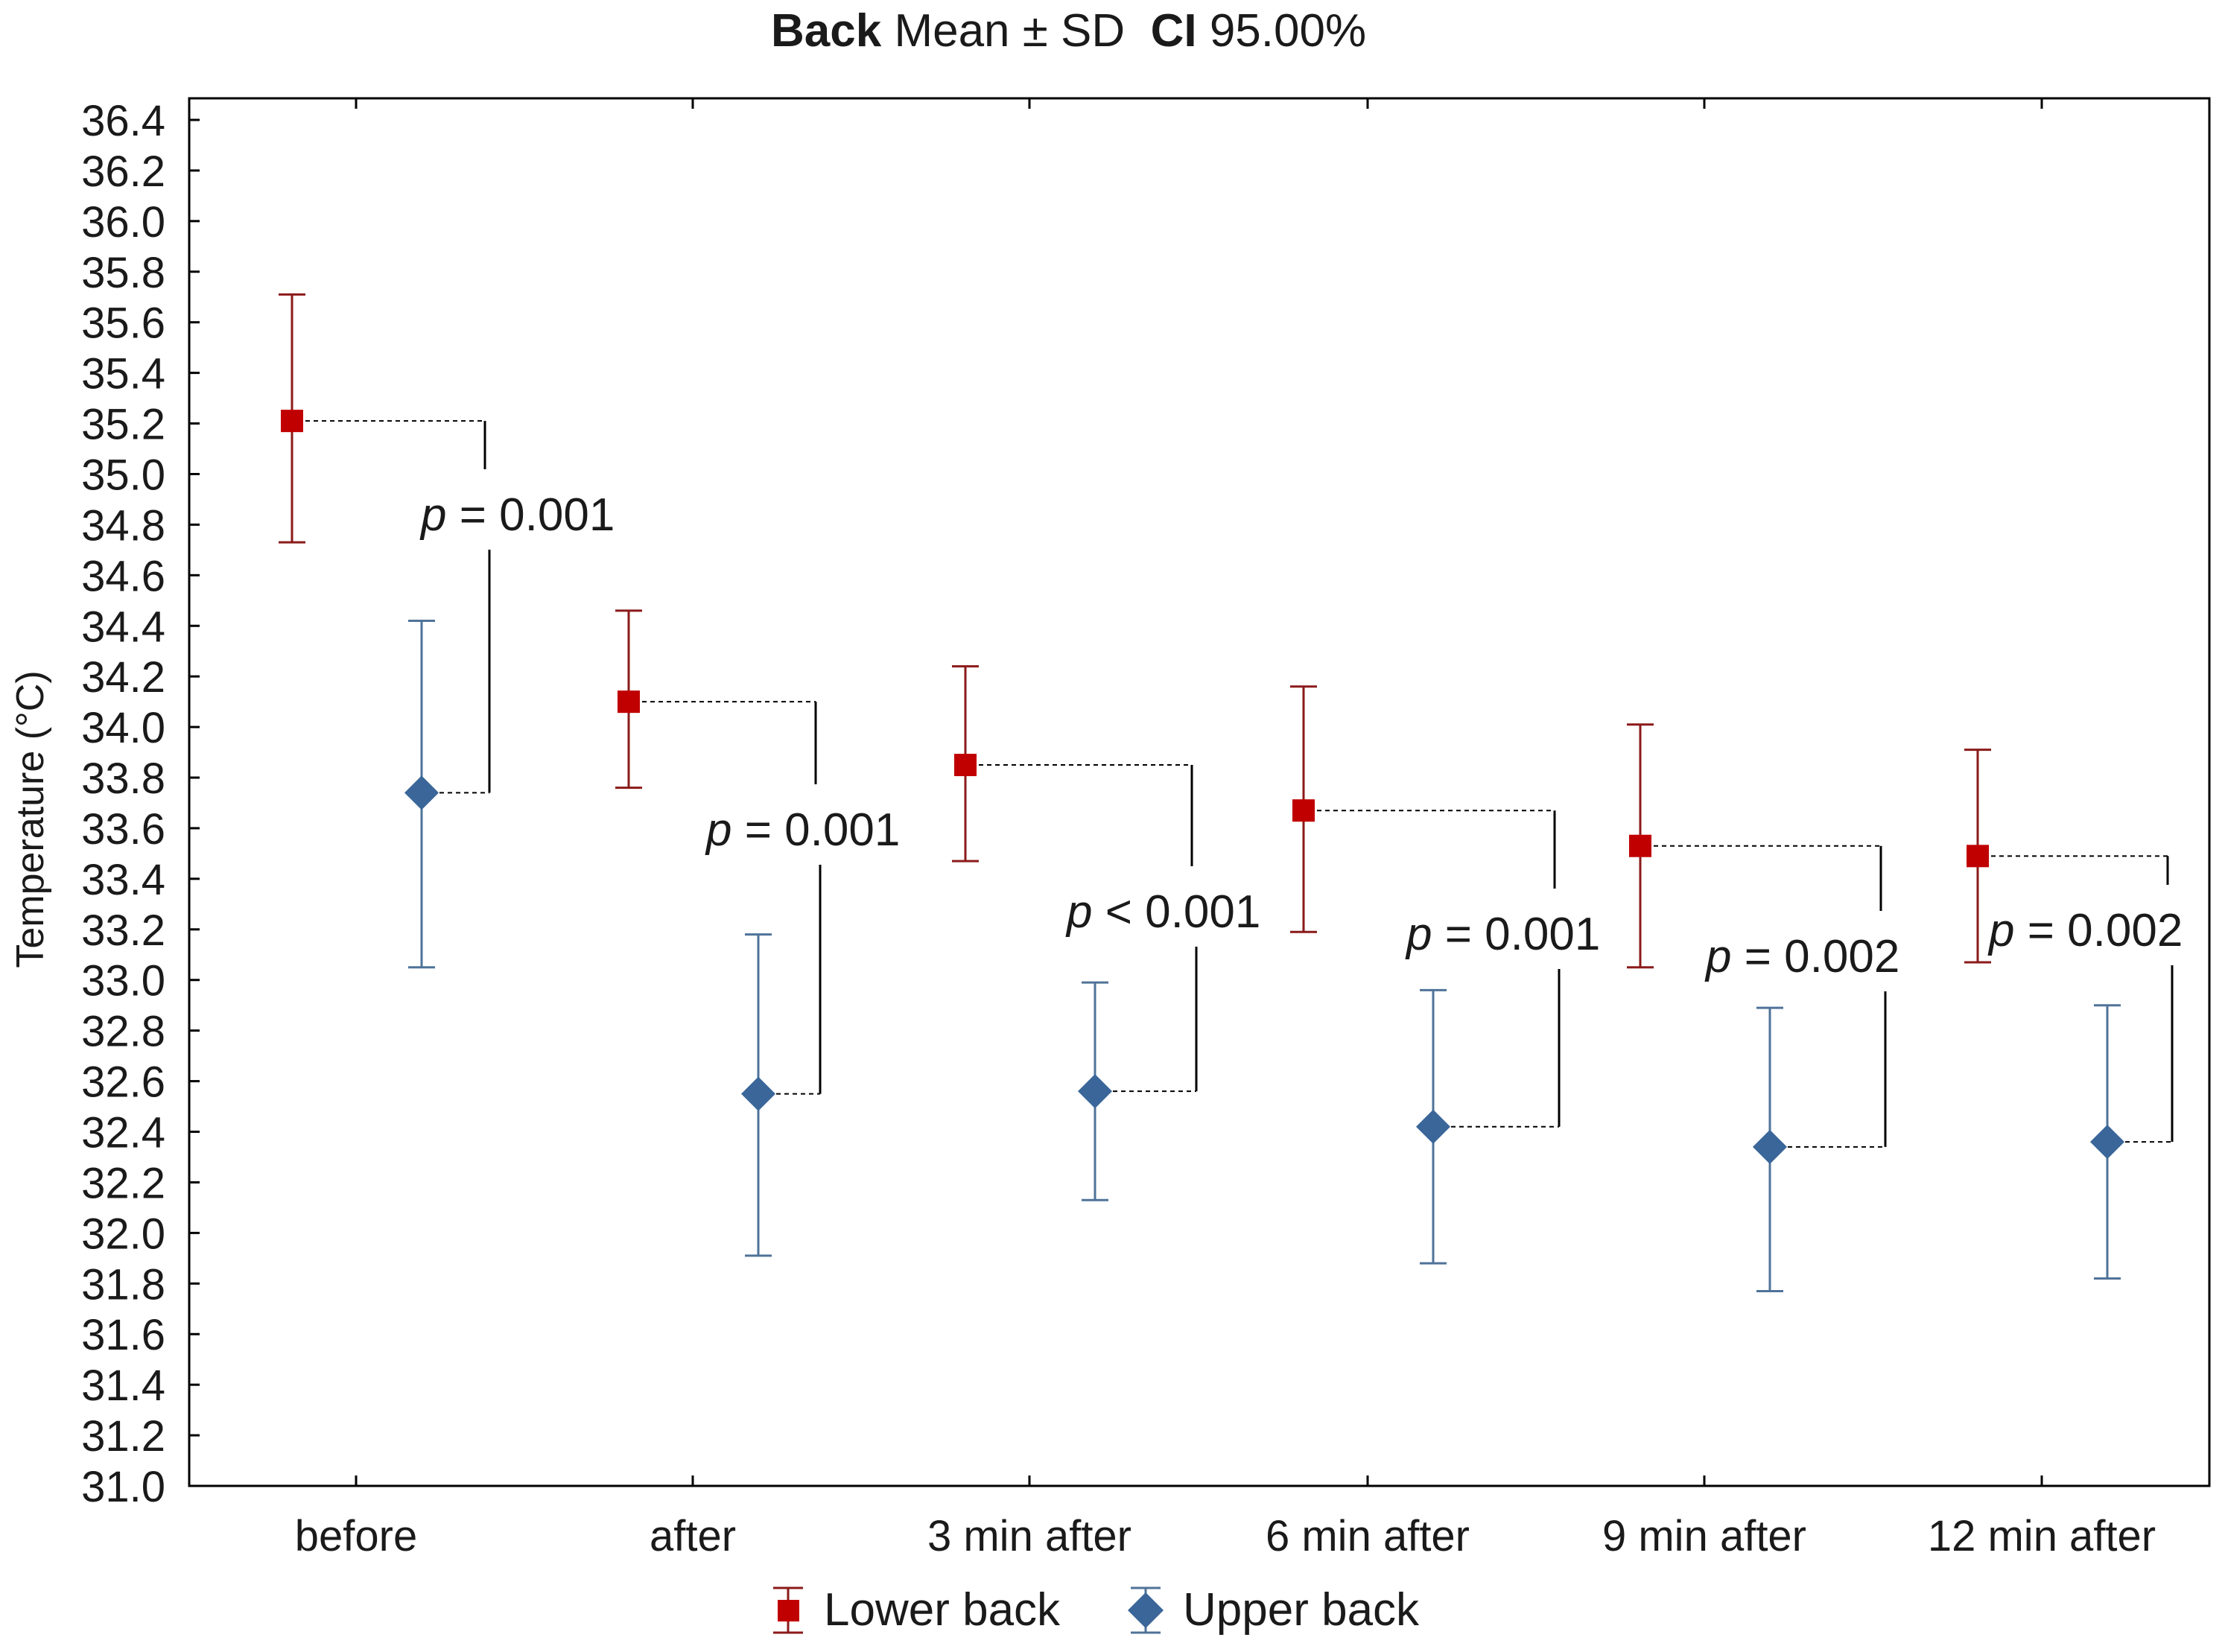  What do you see at coordinates (30, 819) in the screenshot?
I see `y-axis-label: Temperature (°C)` at bounding box center [30, 819].